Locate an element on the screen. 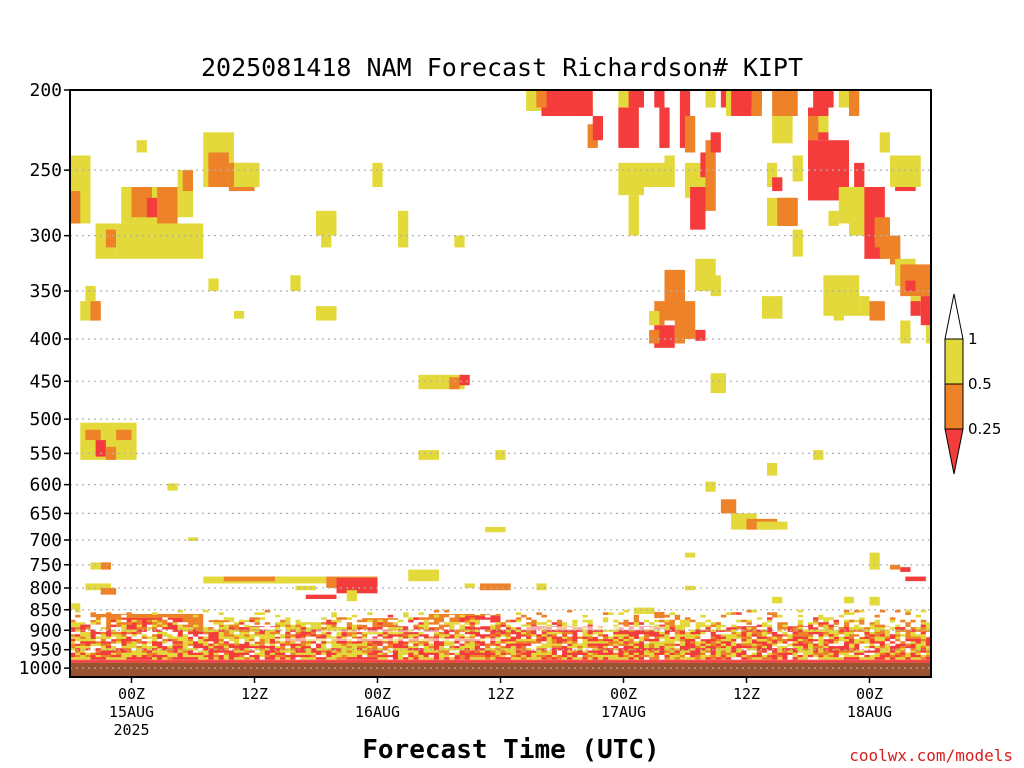 The image size is (1024, 768). x-axis-label: Forecast Time (UTC) is located at coordinates (510, 750).